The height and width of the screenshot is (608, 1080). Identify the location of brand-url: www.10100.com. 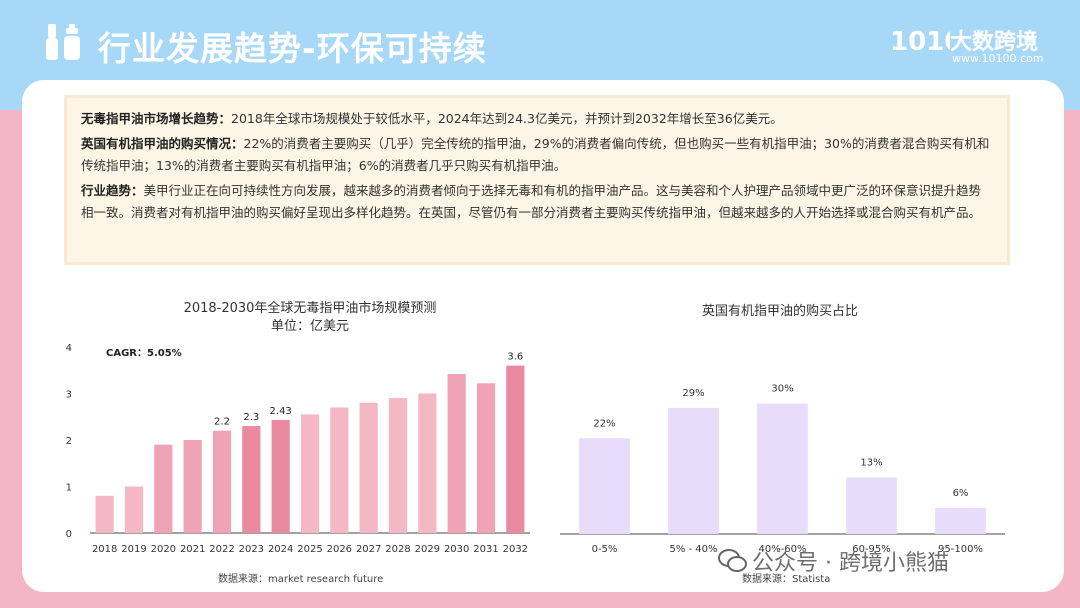
(998, 58).